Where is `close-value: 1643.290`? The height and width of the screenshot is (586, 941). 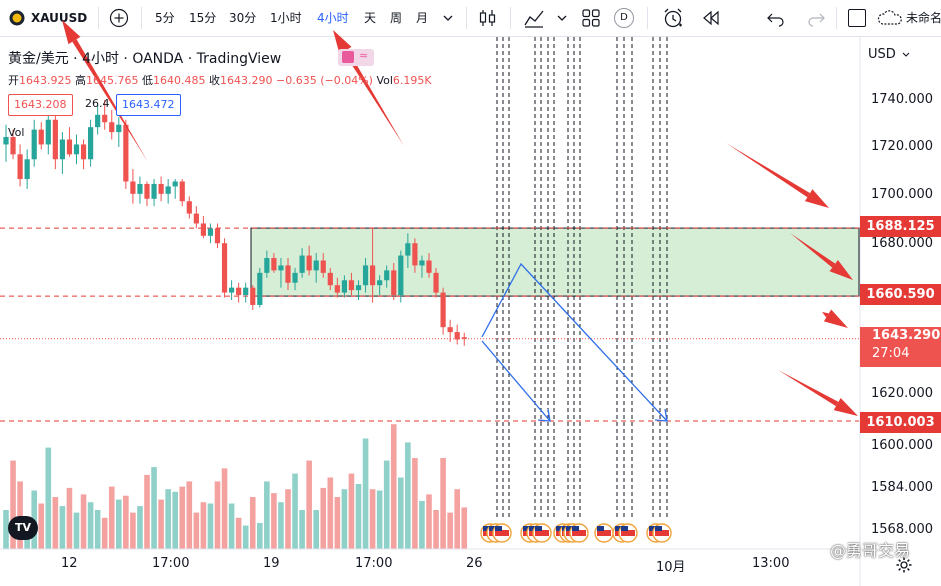
close-value: 1643.290 is located at coordinates (246, 80).